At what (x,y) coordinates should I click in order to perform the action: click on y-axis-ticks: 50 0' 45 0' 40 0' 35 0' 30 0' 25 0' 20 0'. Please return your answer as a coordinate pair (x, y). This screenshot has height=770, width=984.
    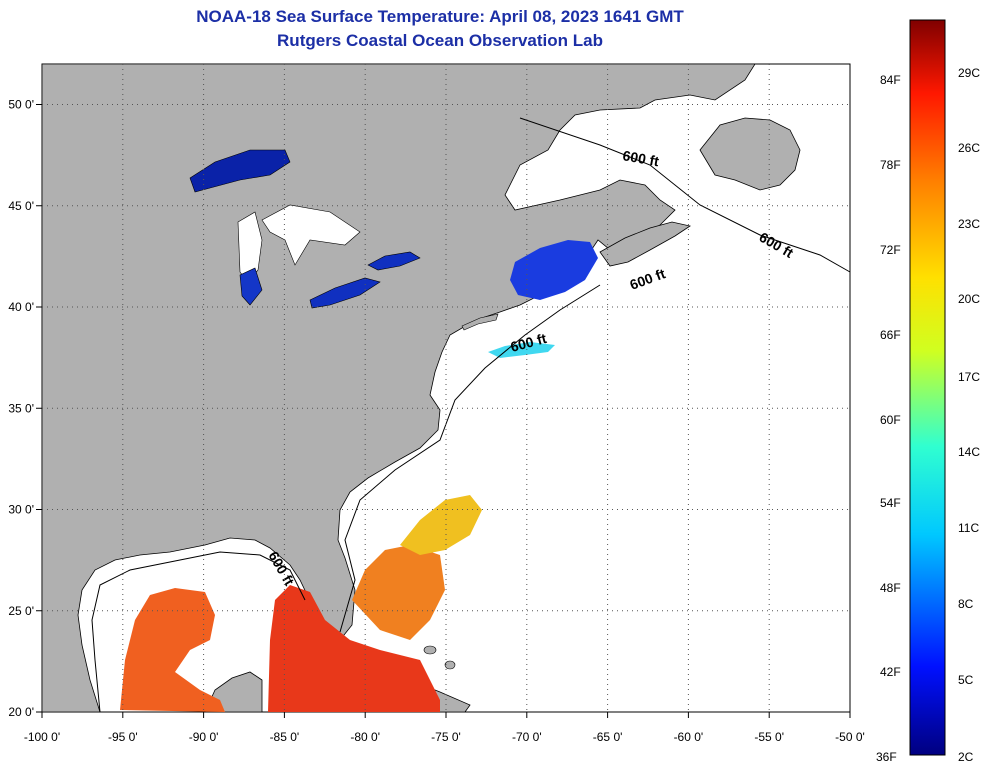
    Looking at the image, I should click on (25, 408).